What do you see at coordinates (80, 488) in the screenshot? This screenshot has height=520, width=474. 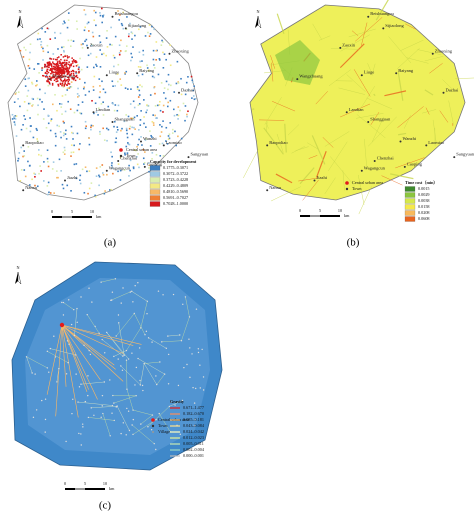 I see `scale-bar` at bounding box center [80, 488].